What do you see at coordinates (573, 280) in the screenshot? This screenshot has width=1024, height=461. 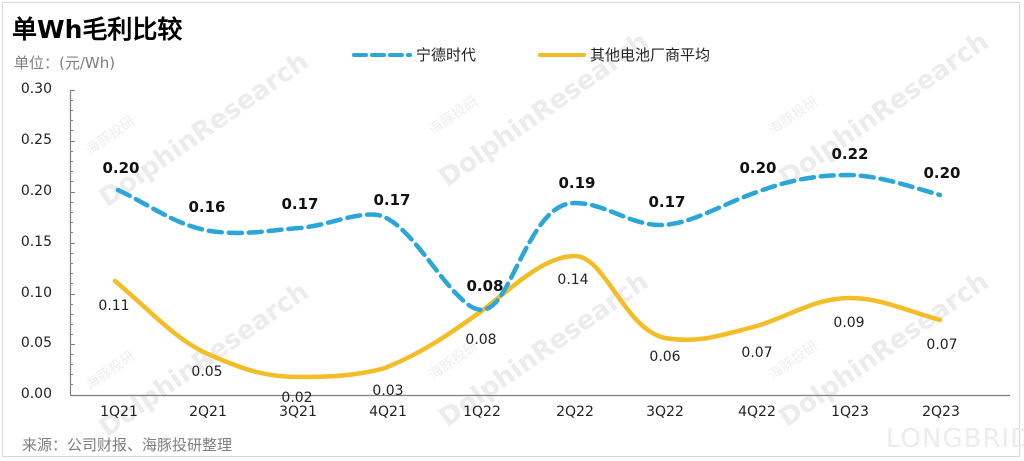 I see `others-data-label: 0.14` at bounding box center [573, 280].